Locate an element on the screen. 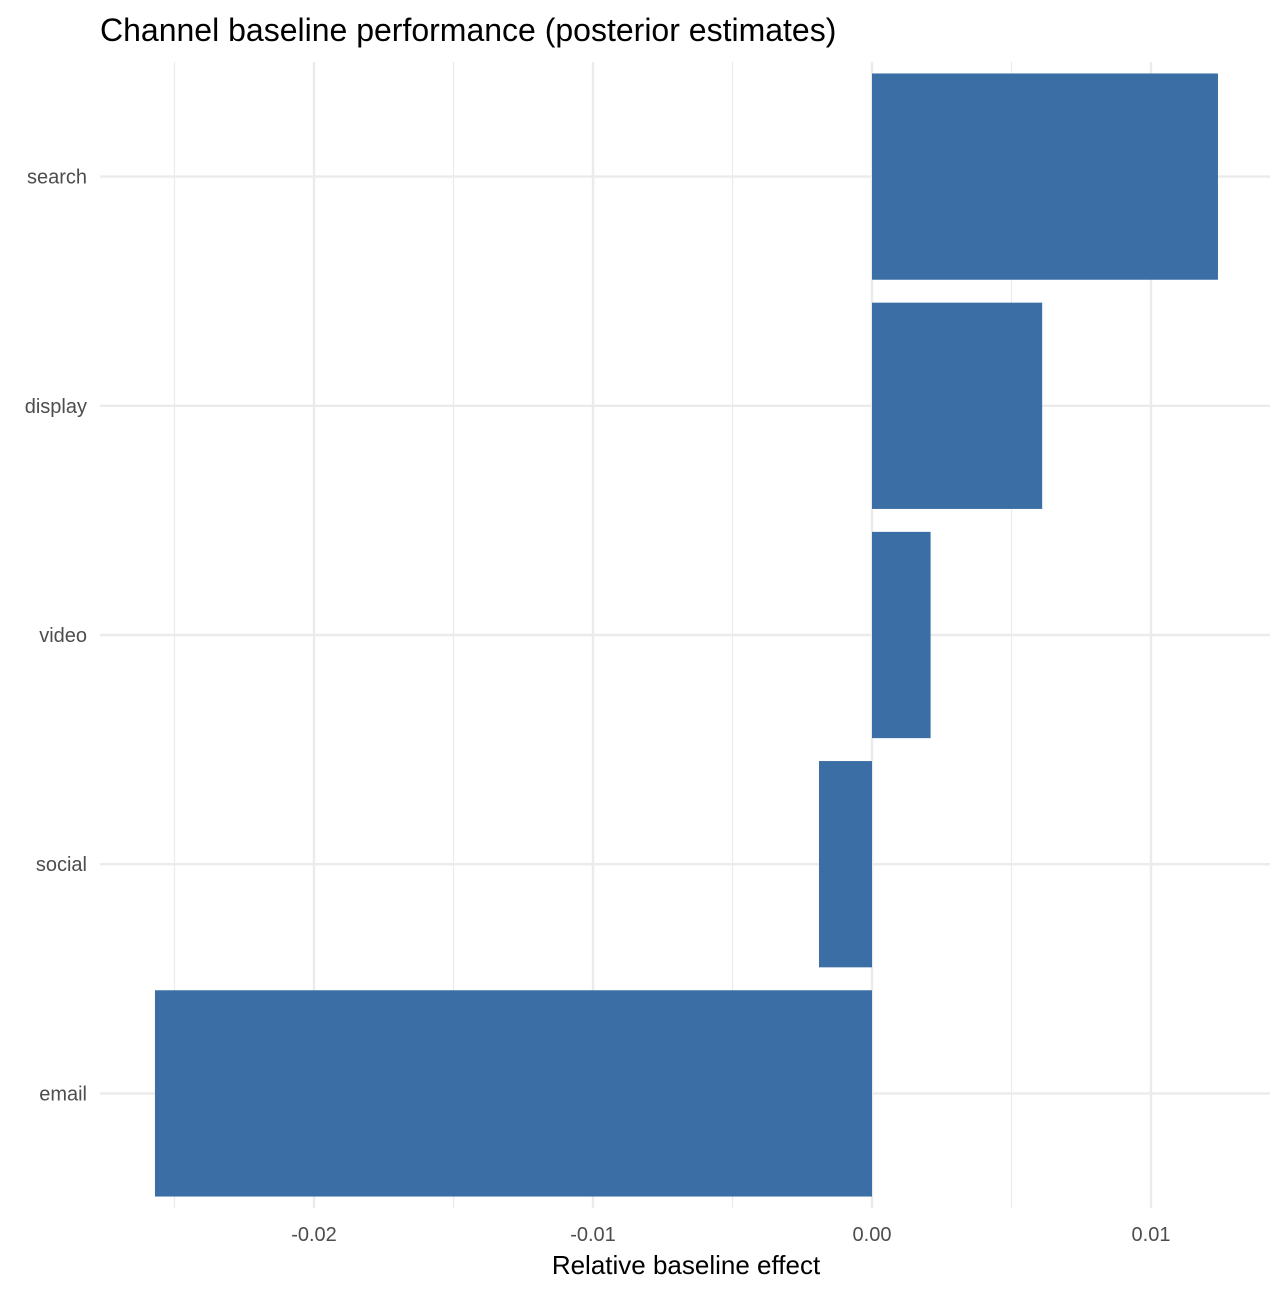 This screenshot has width=1286, height=1294. bar-search is located at coordinates (1045, 176).